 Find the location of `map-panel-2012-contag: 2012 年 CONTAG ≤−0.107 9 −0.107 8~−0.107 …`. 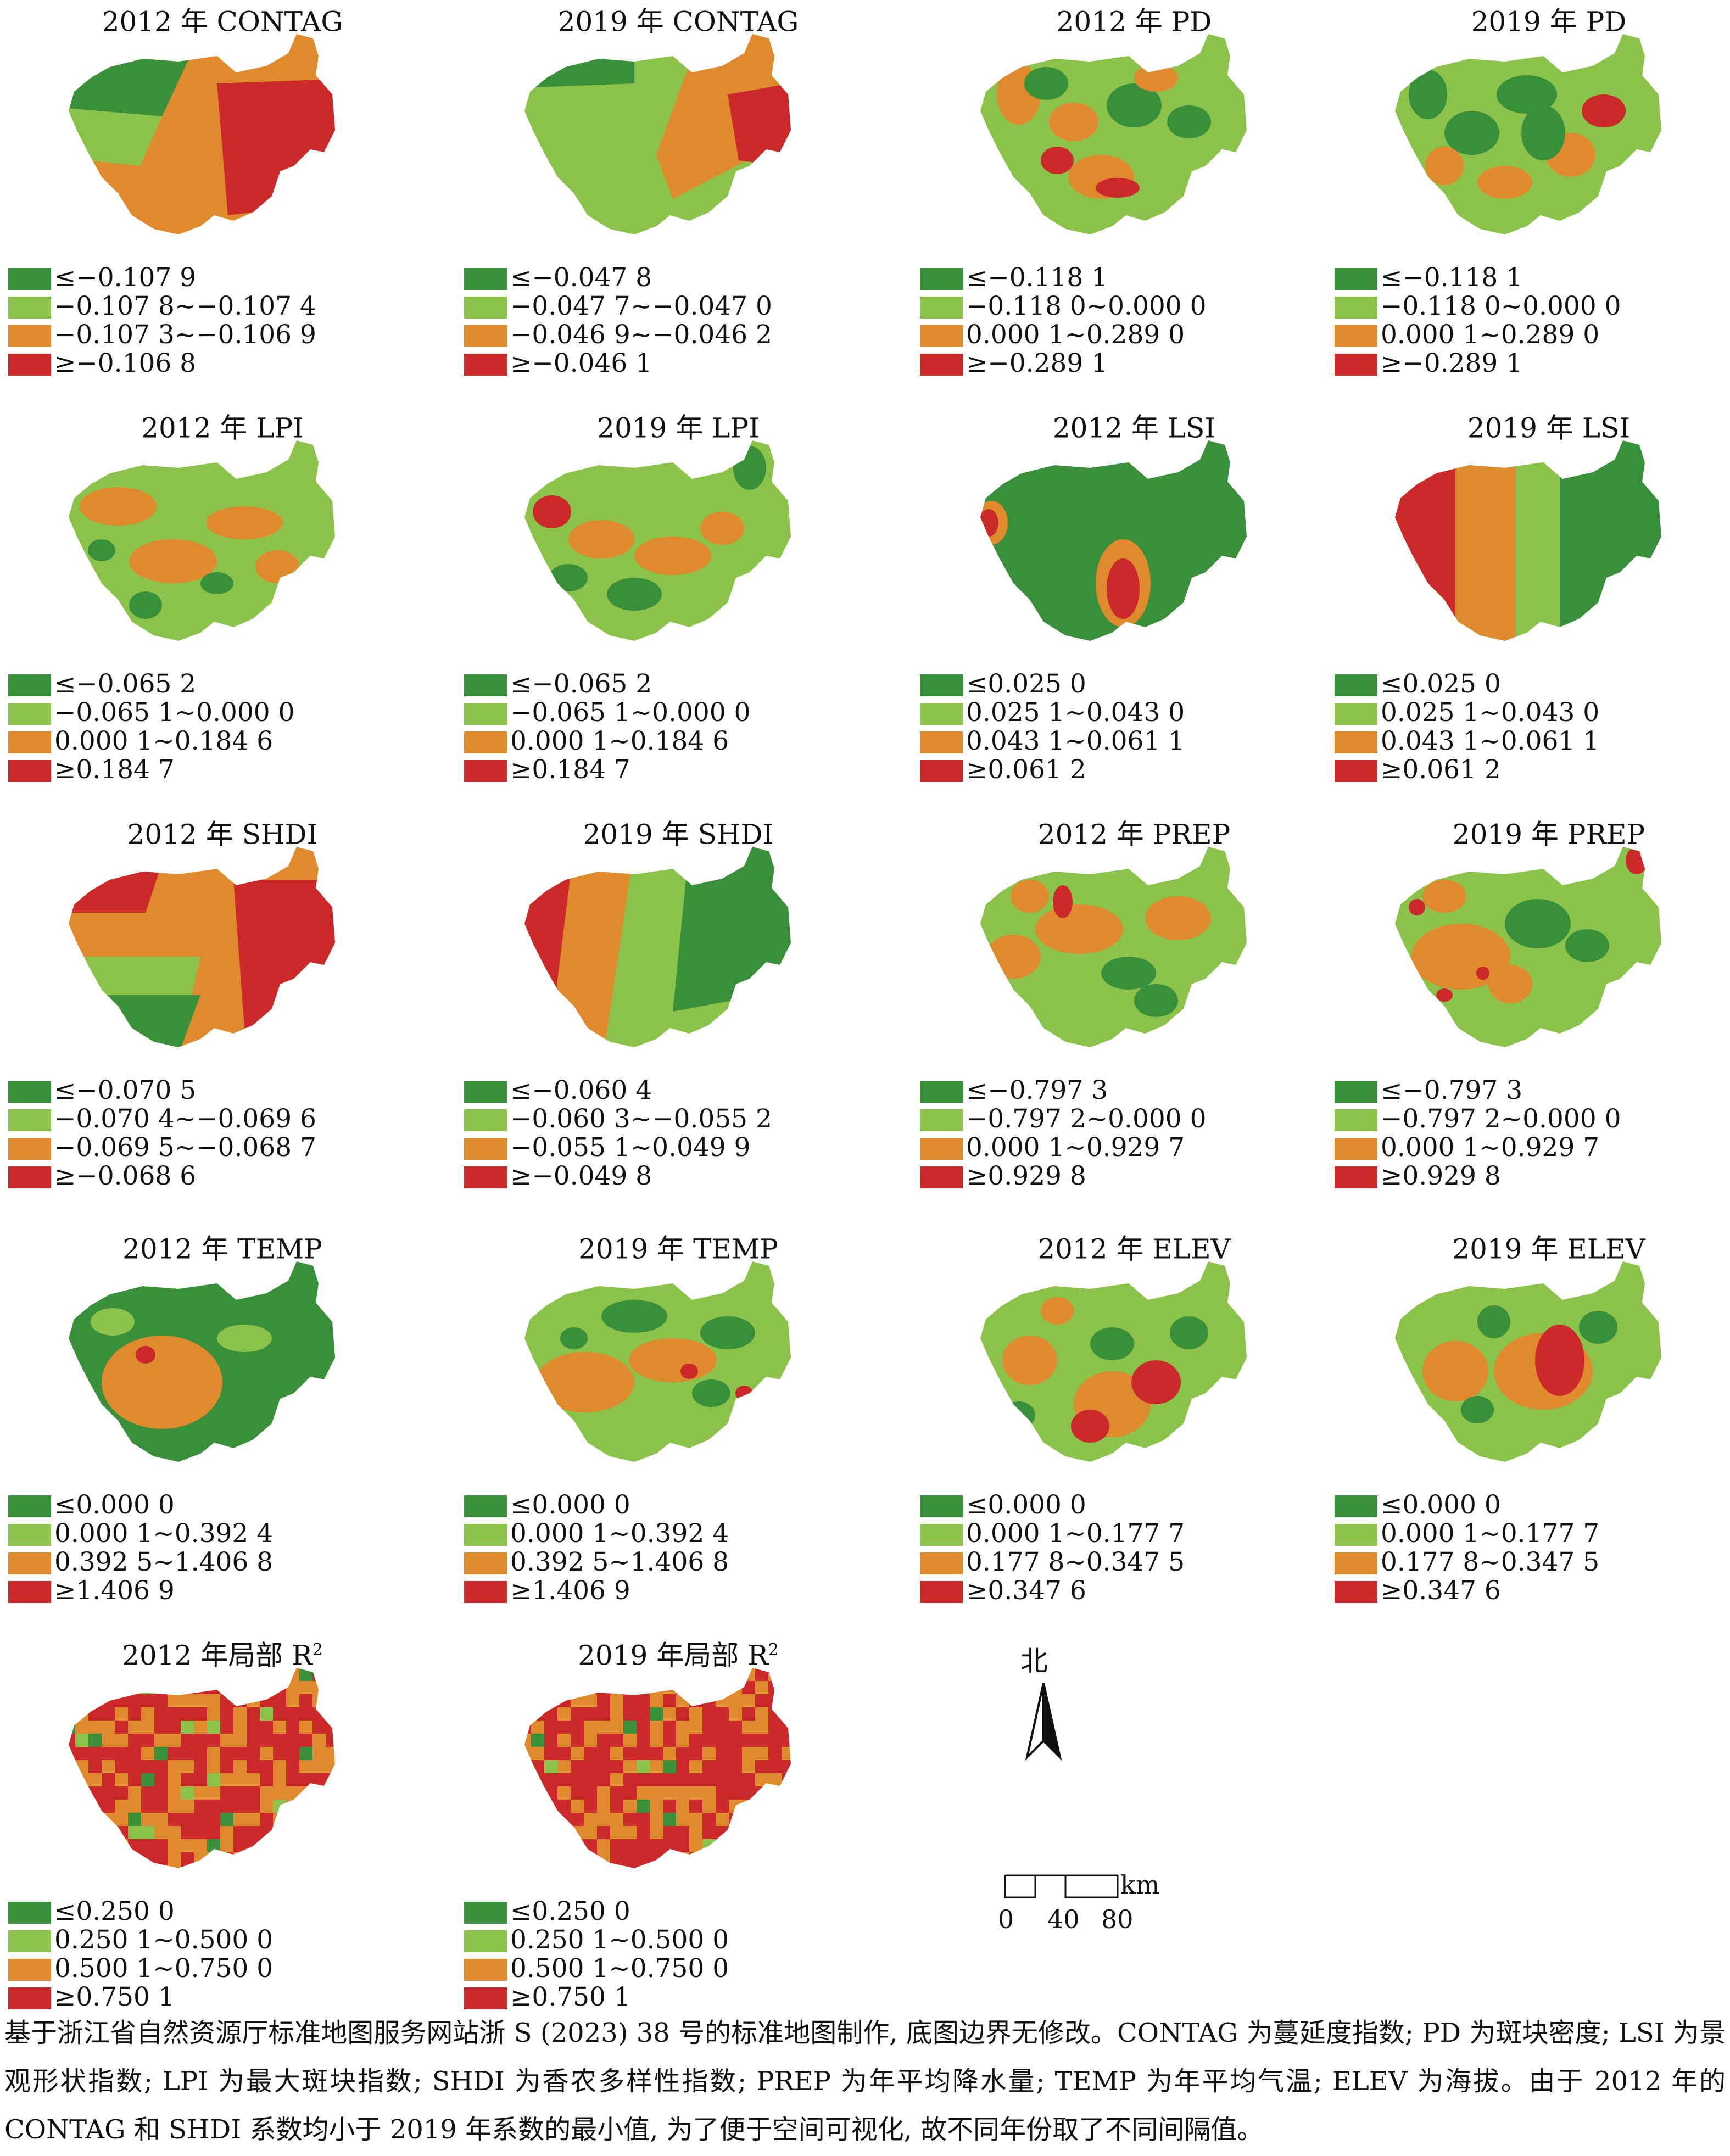

map-panel-2012-contag: 2012 年 CONTAG ≤−0.107 9 −0.107 8~−0.107 … is located at coordinates (223, 202).